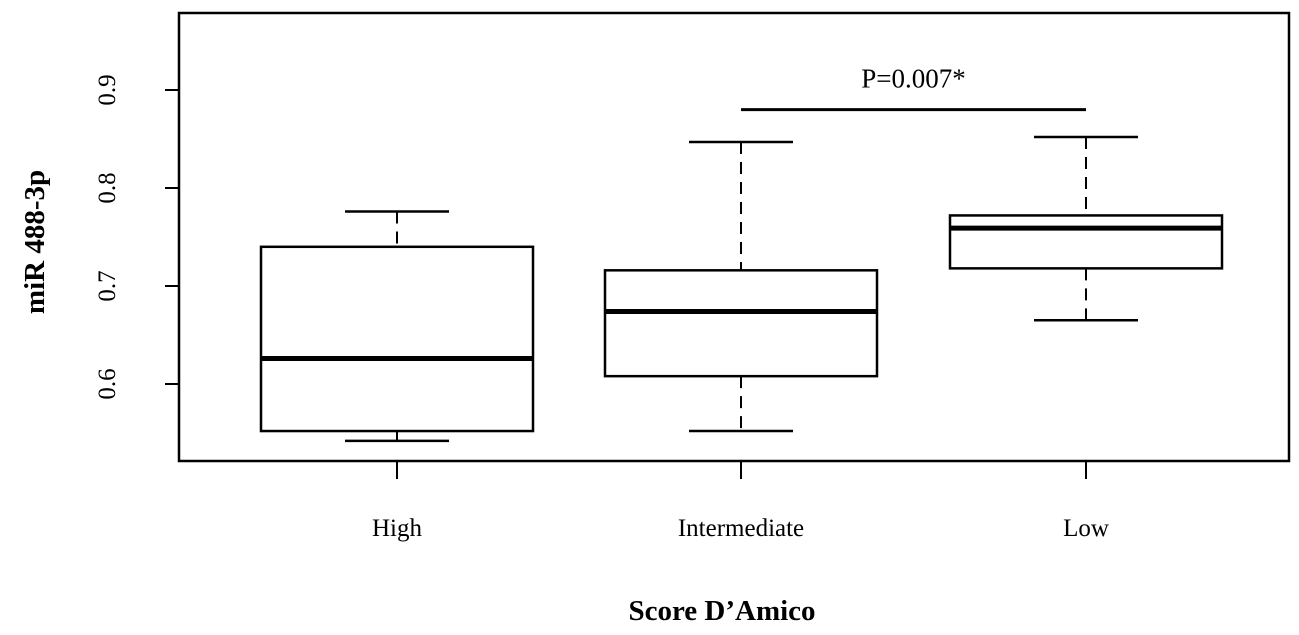 The image size is (1299, 635). Describe the element at coordinates (740, 501) in the screenshot. I see `x-axis: High Intermediate Low` at that location.